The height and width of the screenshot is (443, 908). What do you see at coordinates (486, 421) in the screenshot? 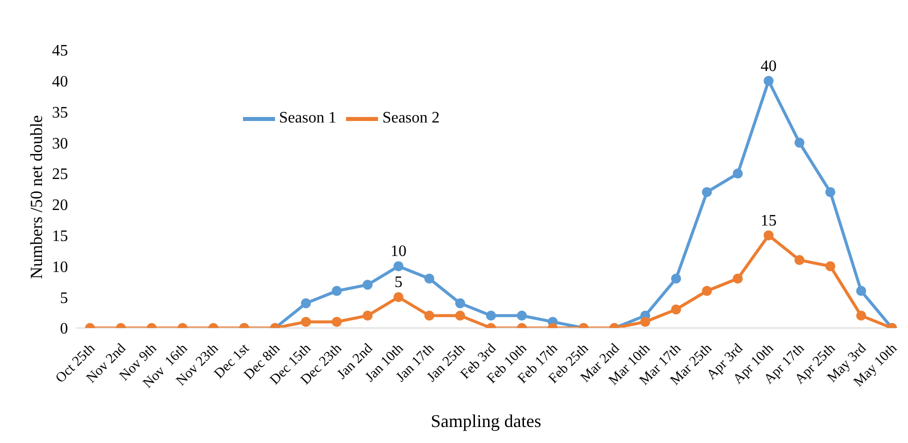
I see `x-axis-title: Sampling dates` at bounding box center [486, 421].